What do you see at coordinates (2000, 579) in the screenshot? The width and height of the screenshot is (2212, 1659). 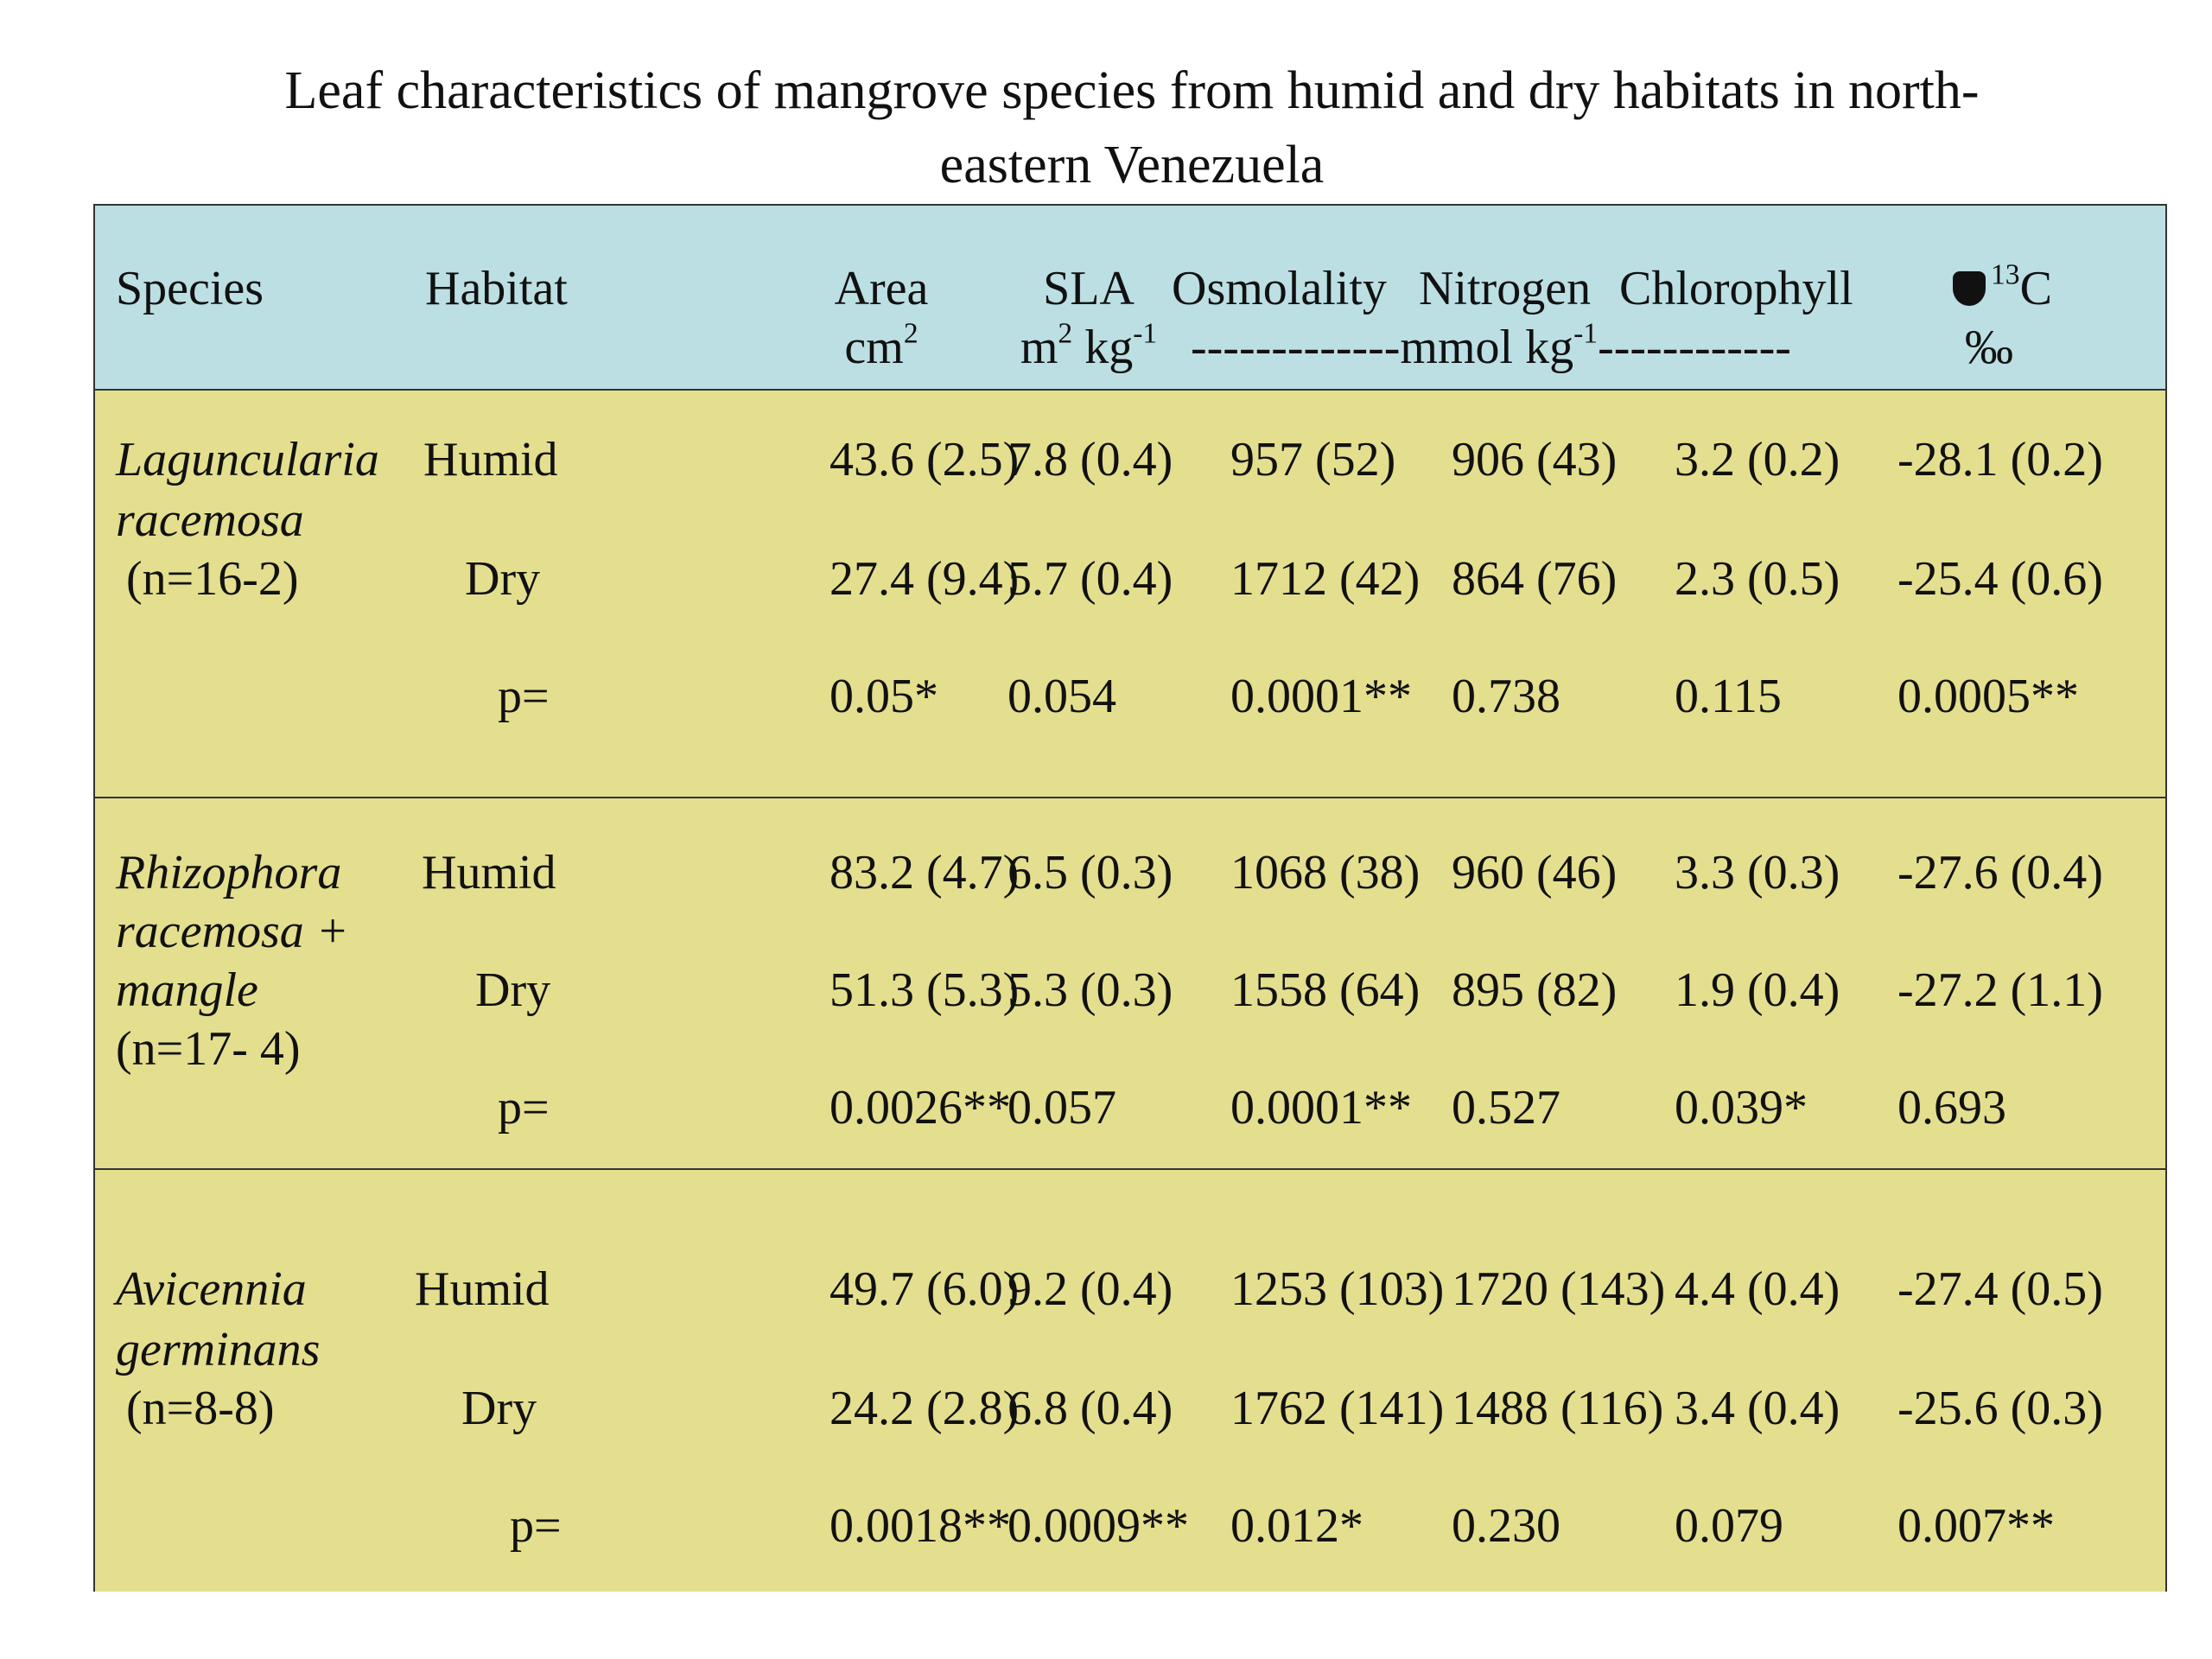 I see `cell-d13c: -25.4 (0.6)` at bounding box center [2000, 579].